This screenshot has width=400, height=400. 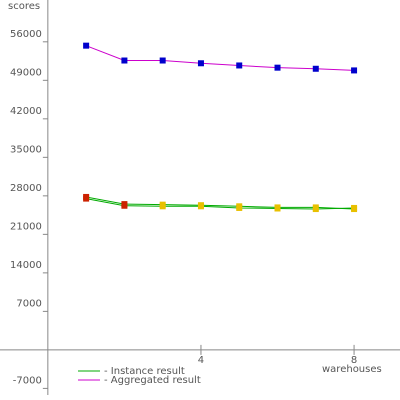 What do you see at coordinates (26, 72) in the screenshot?
I see `y-tick-label: 49000` at bounding box center [26, 72].